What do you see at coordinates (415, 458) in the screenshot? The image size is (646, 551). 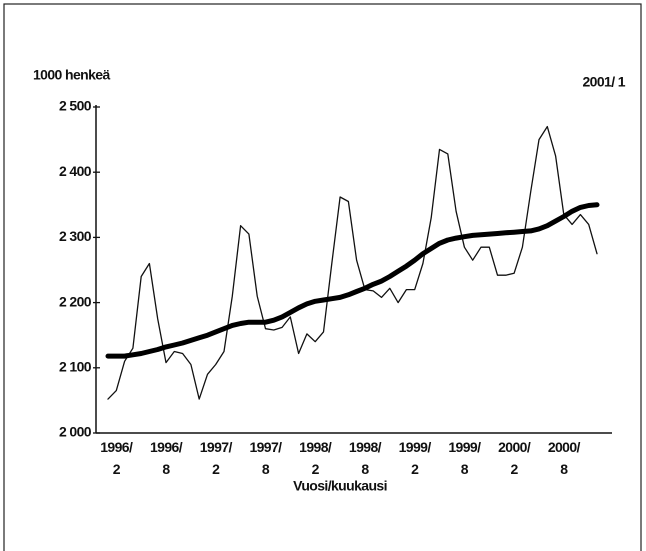 I see `x-tick-label: 1999/ 2` at bounding box center [415, 458].